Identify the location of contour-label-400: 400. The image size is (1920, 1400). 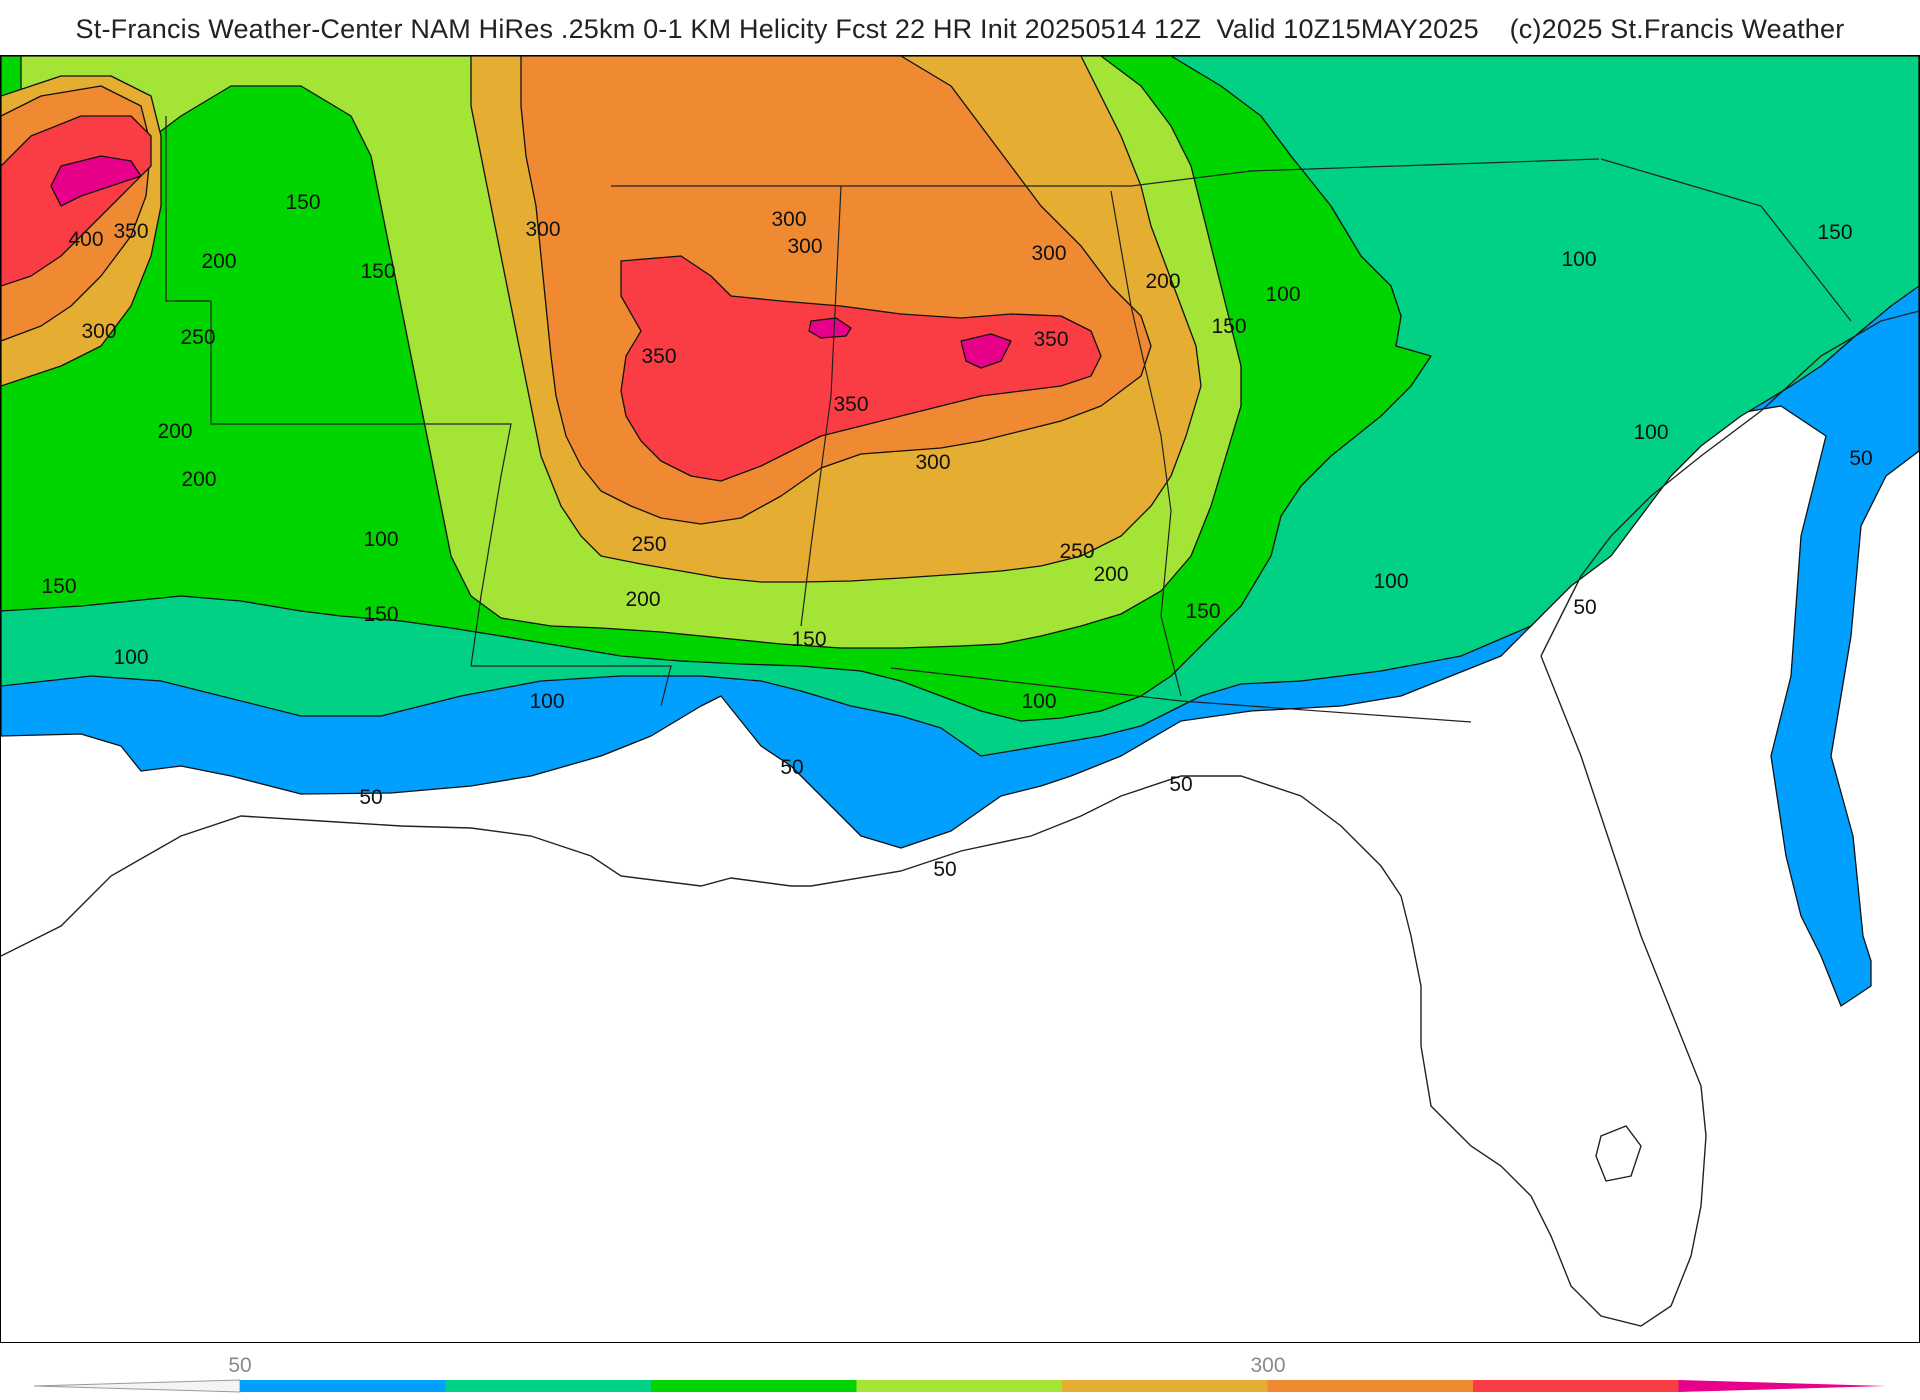
(85, 239).